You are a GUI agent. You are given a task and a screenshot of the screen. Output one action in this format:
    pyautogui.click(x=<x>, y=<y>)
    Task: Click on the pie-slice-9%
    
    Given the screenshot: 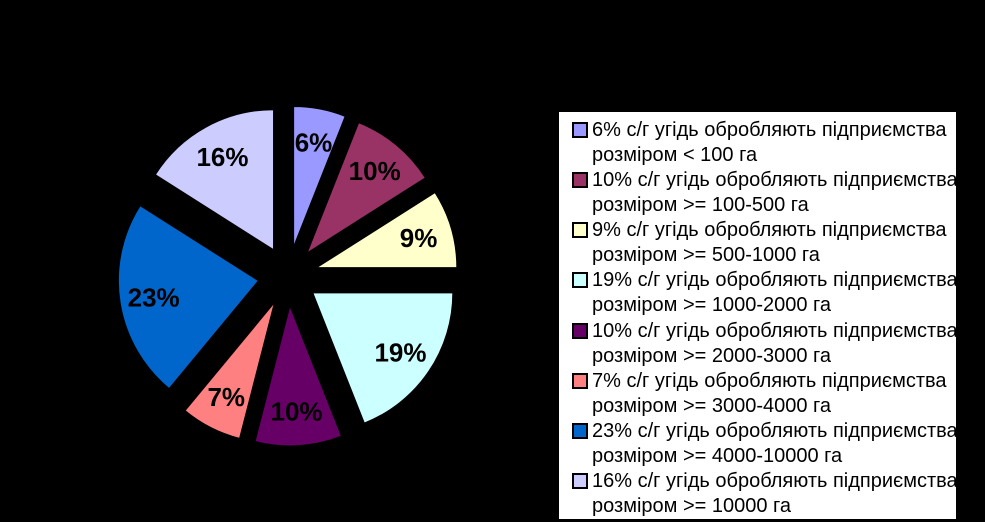 What is the action you would take?
    pyautogui.click(x=386, y=230)
    